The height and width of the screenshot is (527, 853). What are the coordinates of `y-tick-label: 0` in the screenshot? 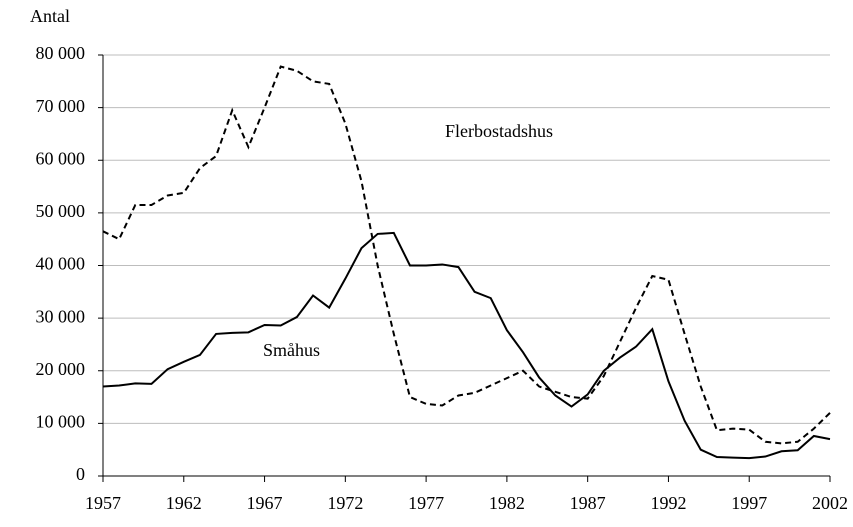 It's located at (80, 474).